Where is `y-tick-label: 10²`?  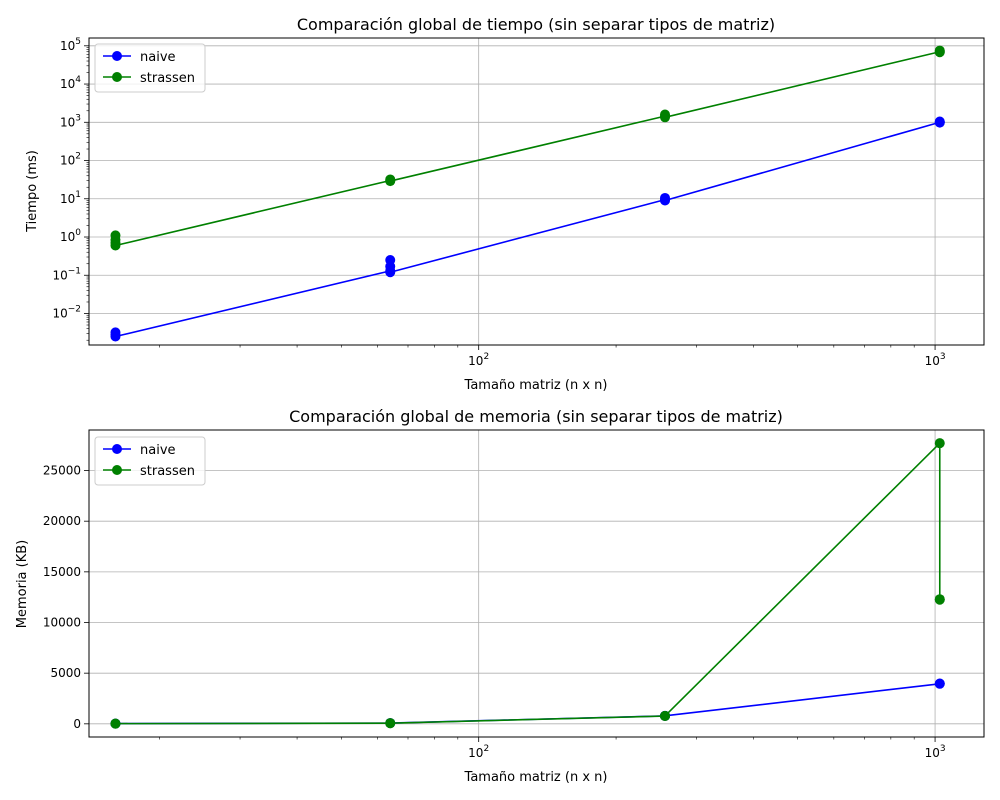 y-tick-label: 10² is located at coordinates (70, 160).